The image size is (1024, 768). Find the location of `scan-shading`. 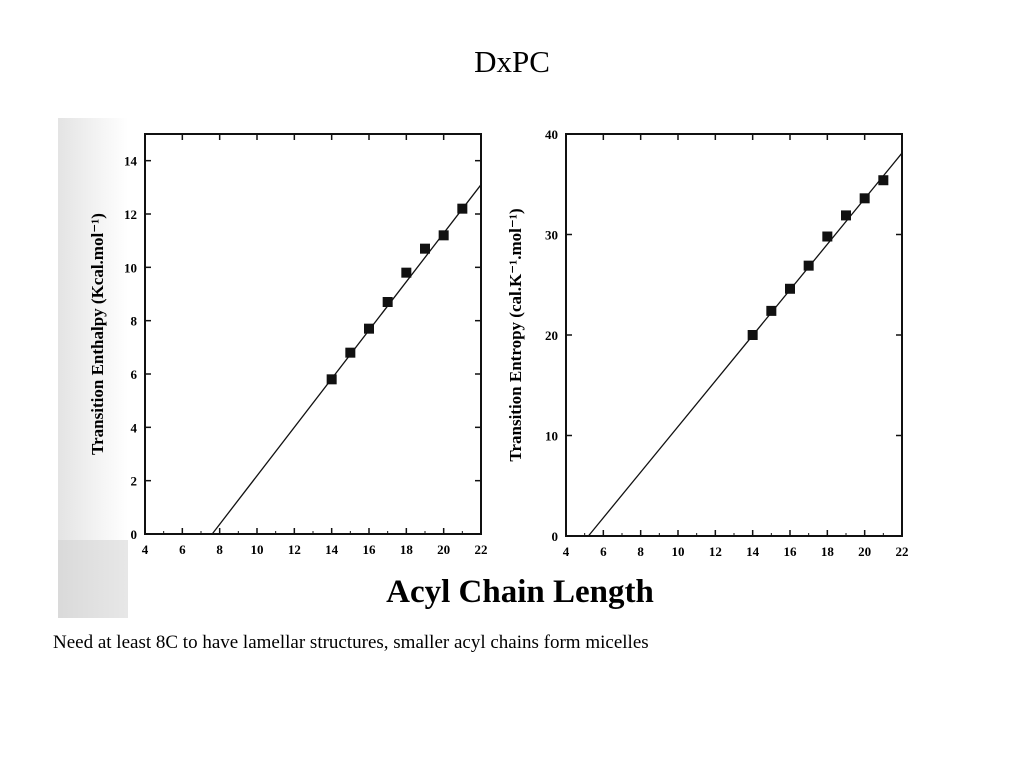

scan-shading is located at coordinates (93, 368).